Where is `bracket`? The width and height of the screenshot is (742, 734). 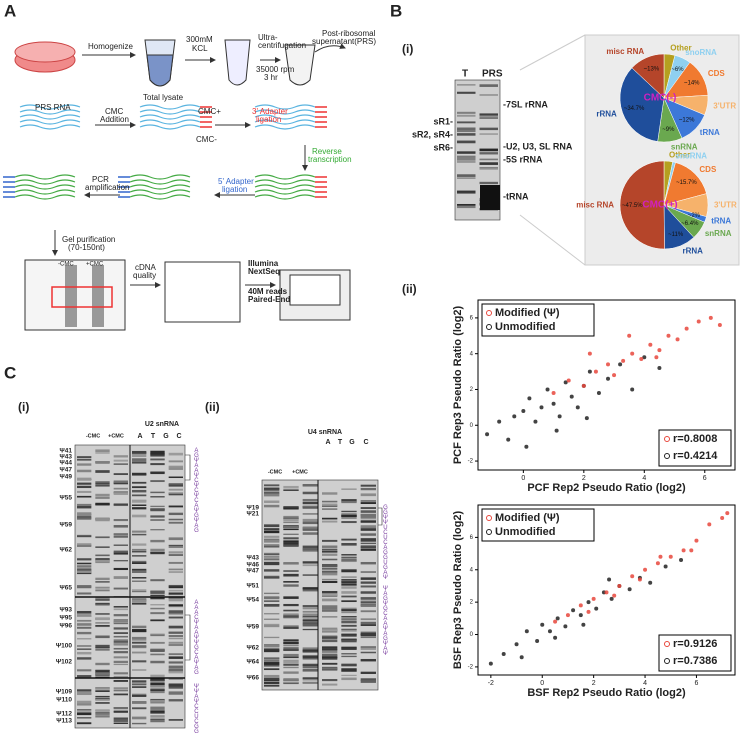
bracket is located at coordinates (188, 637).